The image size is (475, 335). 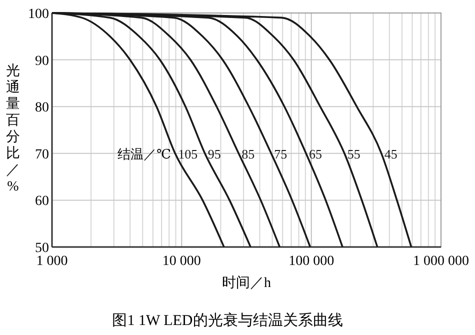 I want to click on series-label: 85, so click(x=248, y=154).